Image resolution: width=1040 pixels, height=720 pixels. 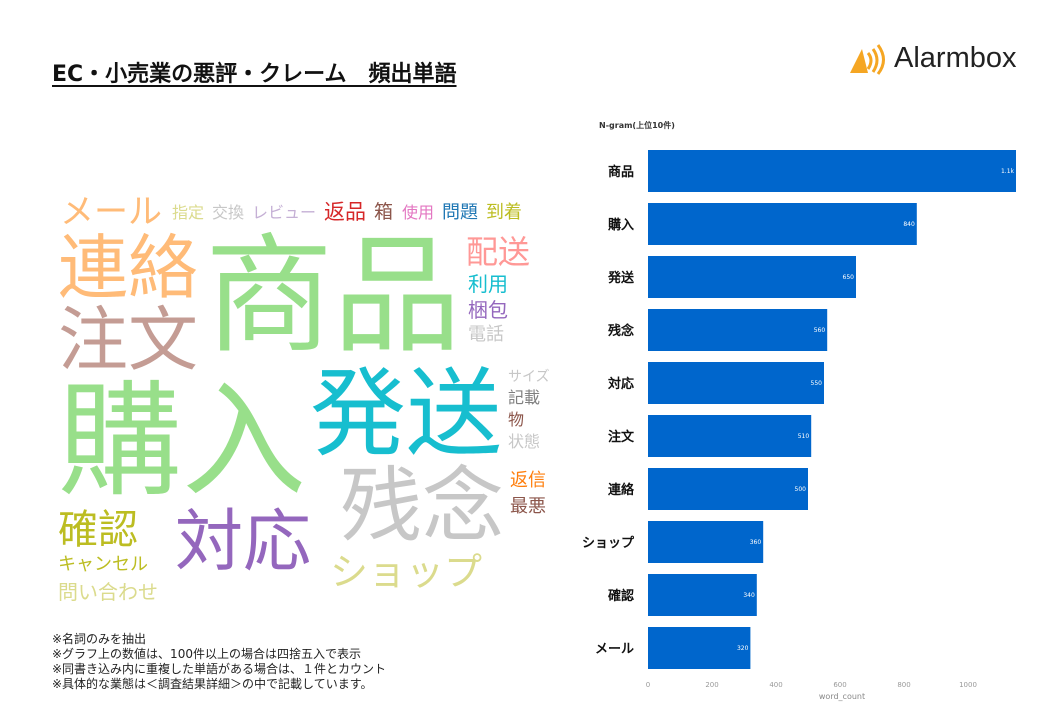 I want to click on cloud-word: 梱包, so click(x=488, y=310).